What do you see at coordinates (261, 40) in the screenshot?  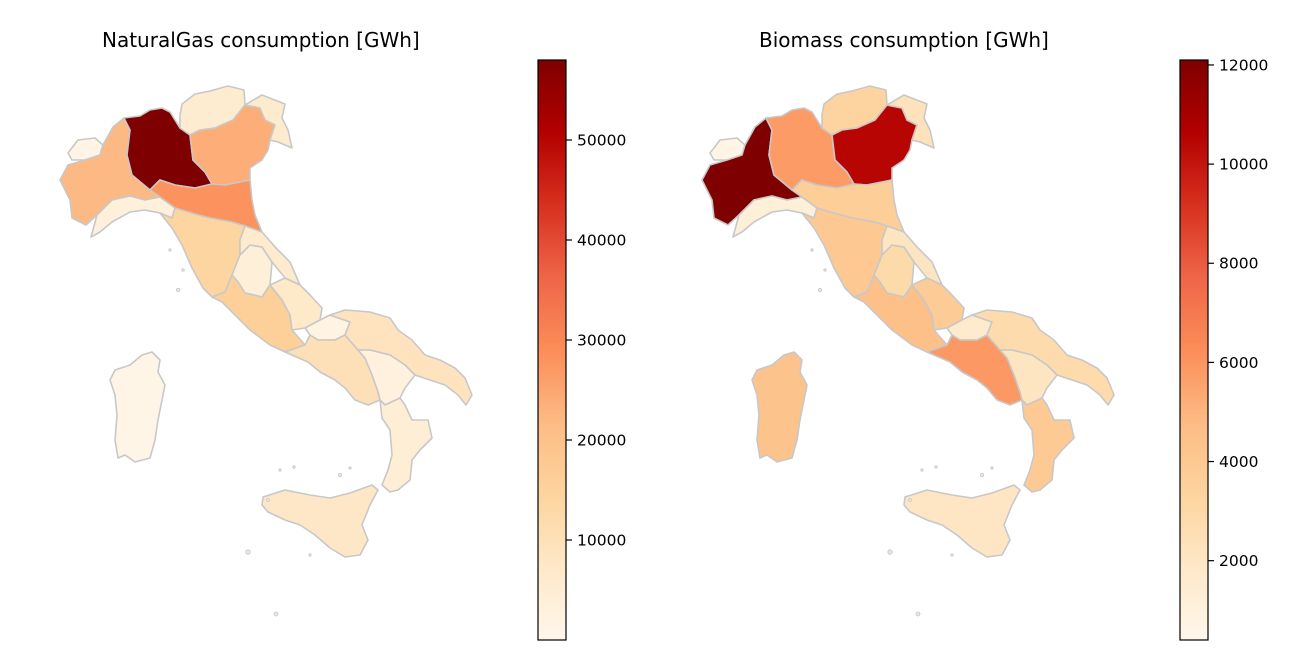 I see `natural-gas-map-title: NaturalGas consumption [GWh]` at bounding box center [261, 40].